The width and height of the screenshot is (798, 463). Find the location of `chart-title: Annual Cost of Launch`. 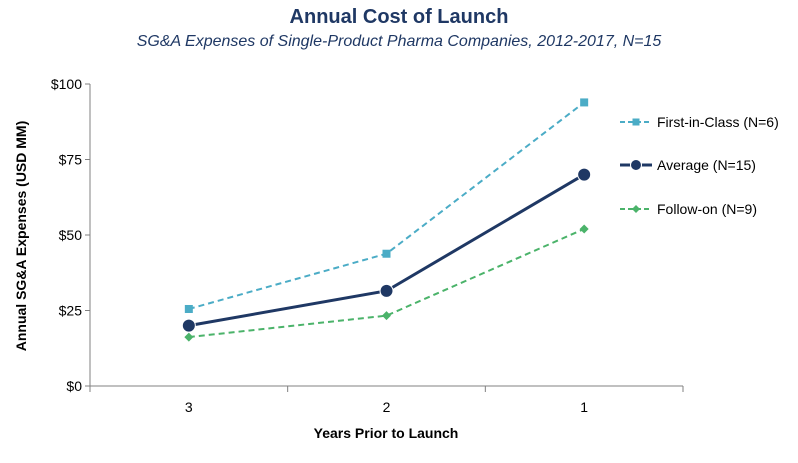

chart-title: Annual Cost of Launch is located at coordinates (399, 17).